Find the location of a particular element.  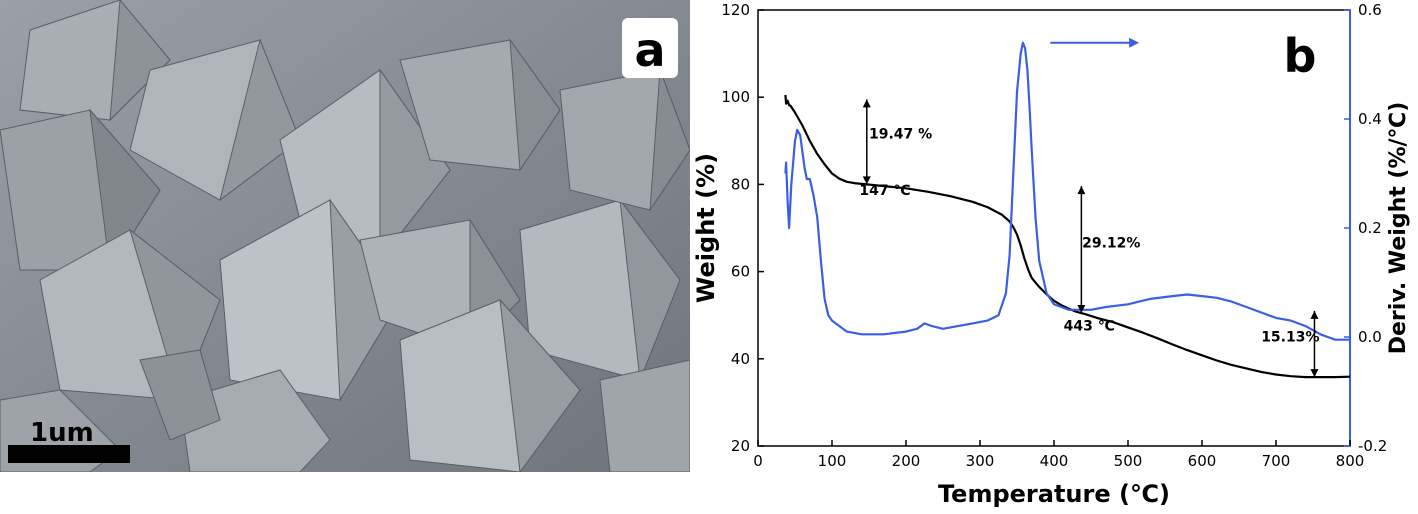

x-tick-label: 700 is located at coordinates (1276, 461).